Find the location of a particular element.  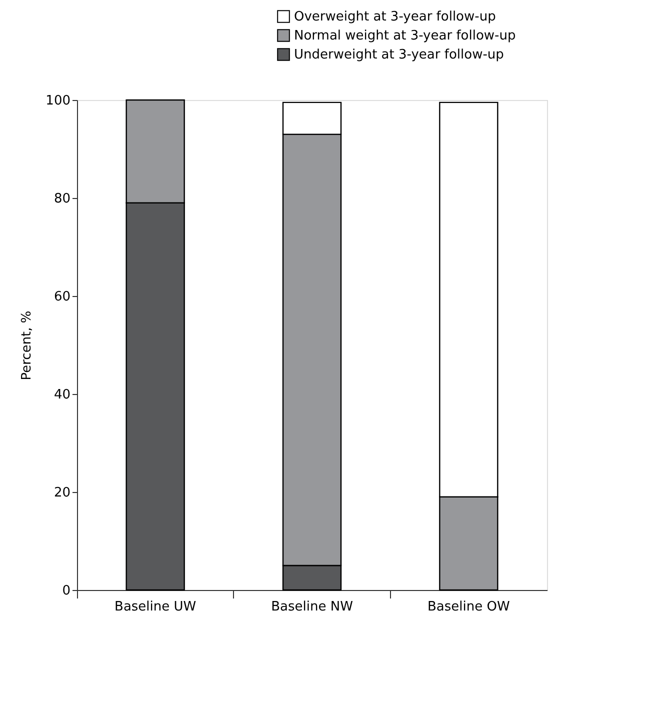

legend-label: Normal weight at 3-year follow-up is located at coordinates (405, 36).